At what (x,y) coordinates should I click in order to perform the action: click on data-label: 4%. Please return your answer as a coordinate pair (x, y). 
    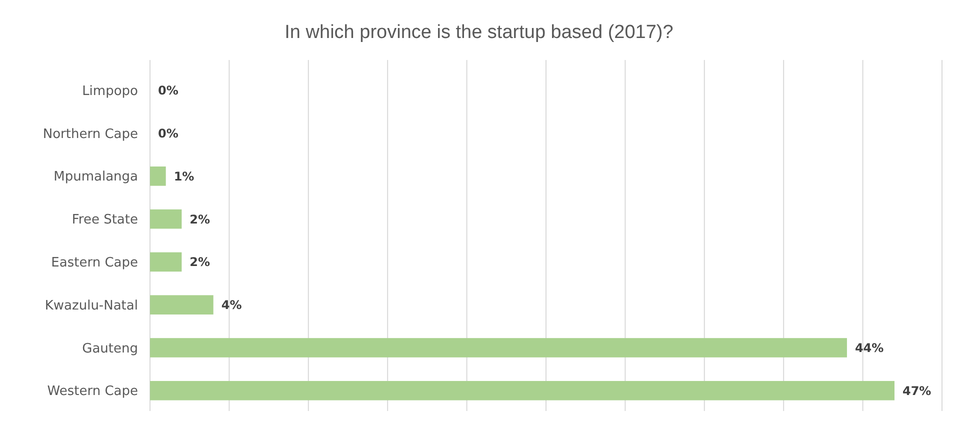
    Looking at the image, I should click on (231, 305).